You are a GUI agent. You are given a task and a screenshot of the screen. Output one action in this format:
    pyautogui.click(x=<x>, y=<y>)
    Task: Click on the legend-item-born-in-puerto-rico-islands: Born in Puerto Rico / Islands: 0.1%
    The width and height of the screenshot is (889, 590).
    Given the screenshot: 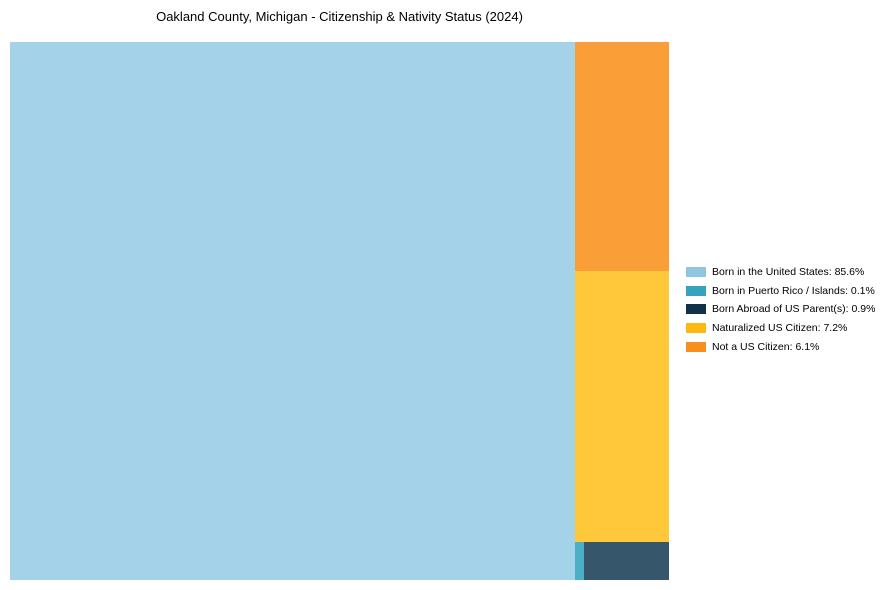 What is the action you would take?
    pyautogui.click(x=780, y=291)
    